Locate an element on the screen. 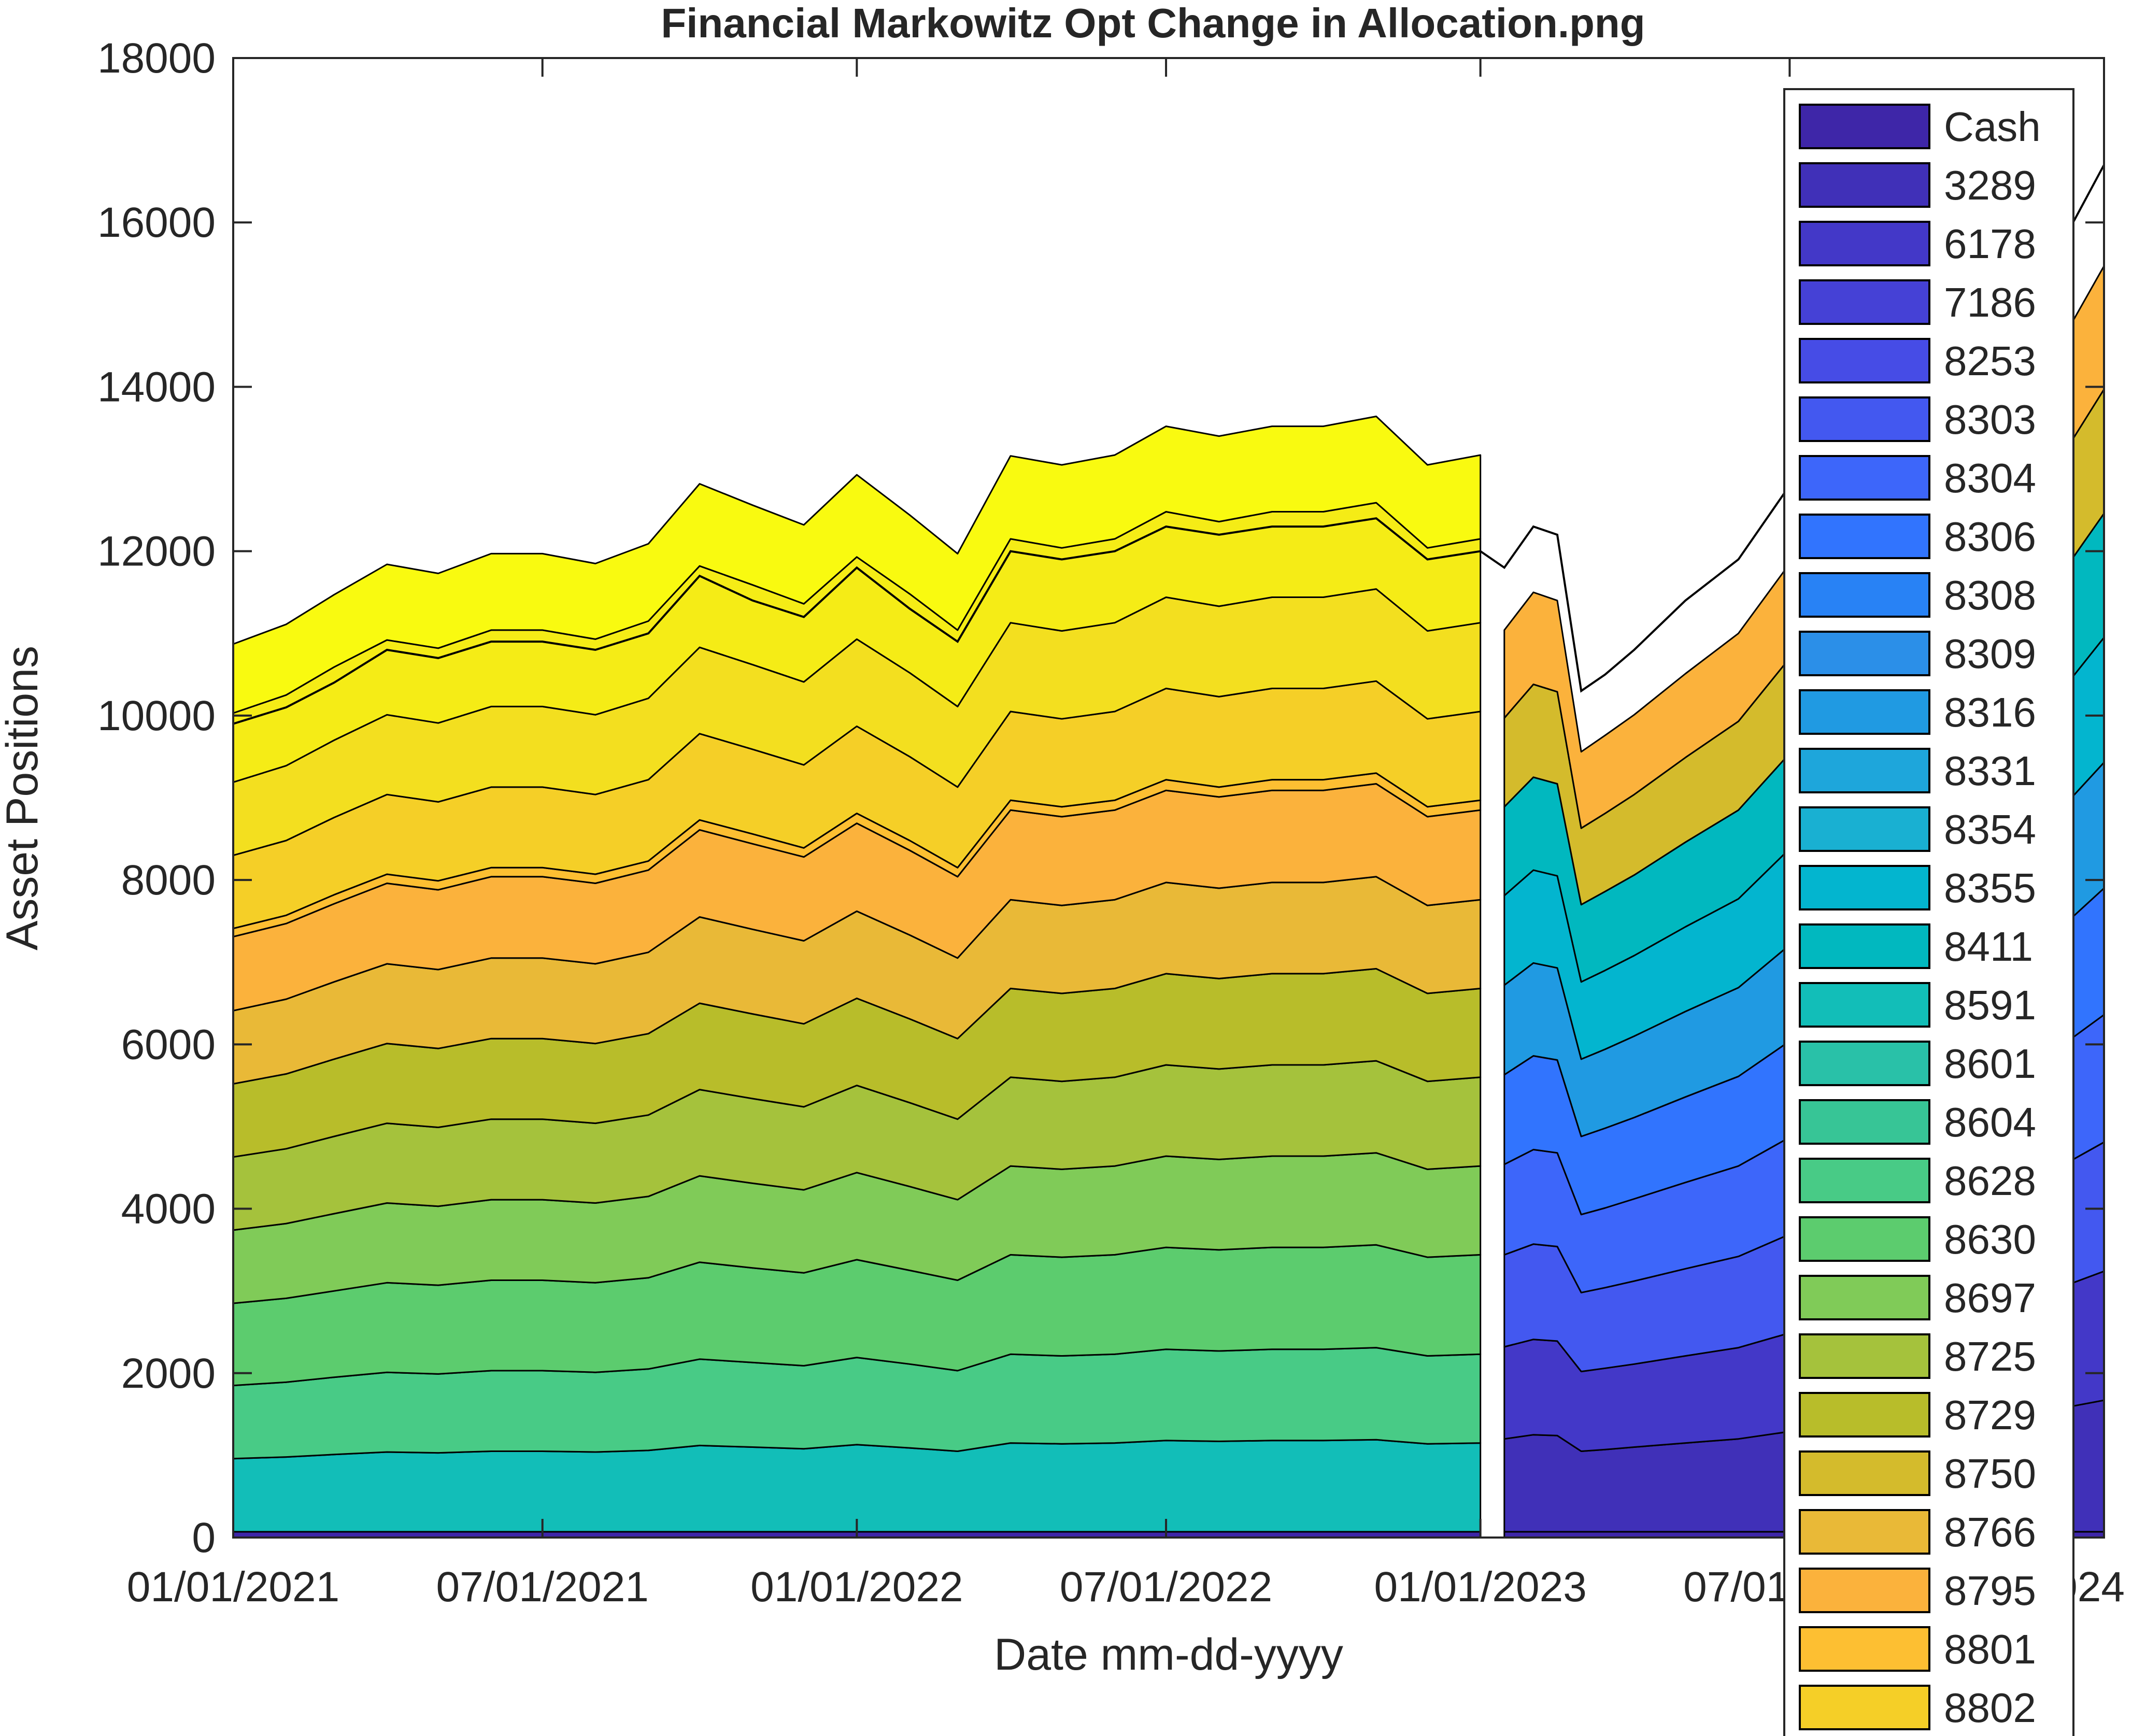  legend-label-8591: 8591 is located at coordinates (1990, 1005).